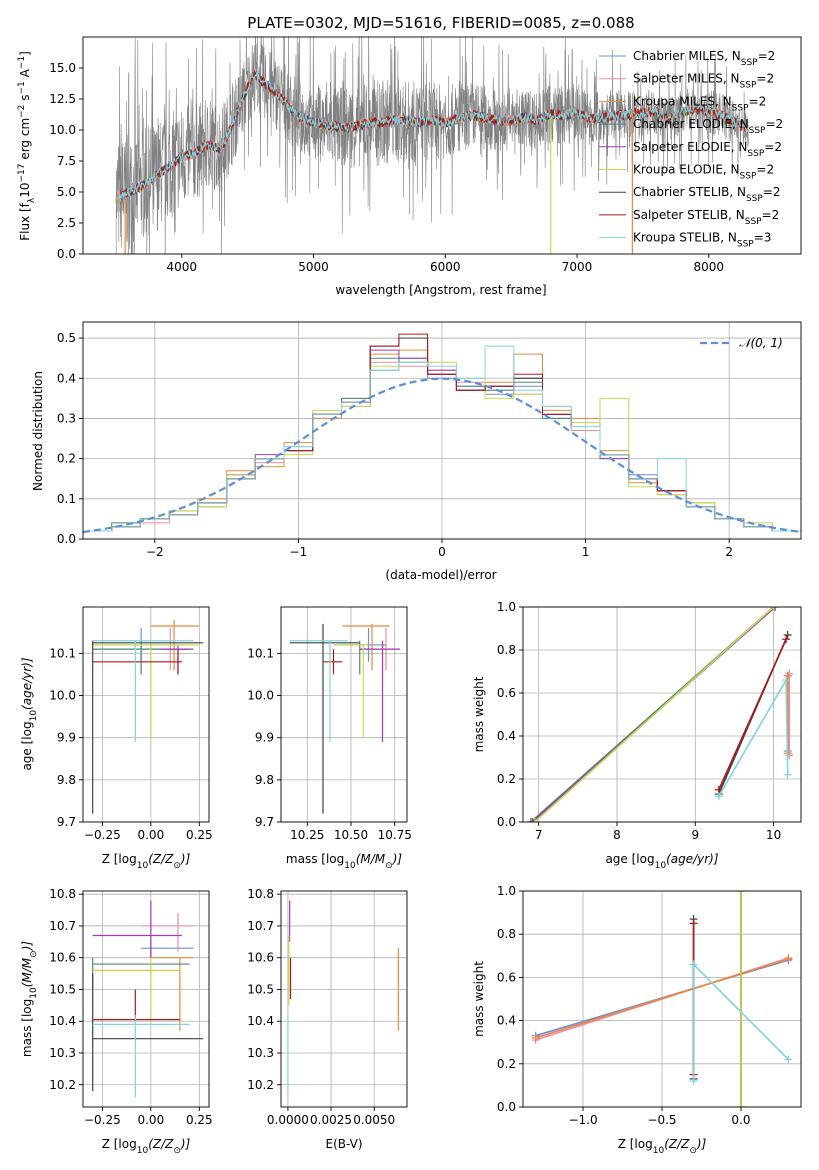 The height and width of the screenshot is (1170, 819). What do you see at coordinates (313, 267) in the screenshot?
I see `xtick-label-1: 5000` at bounding box center [313, 267].